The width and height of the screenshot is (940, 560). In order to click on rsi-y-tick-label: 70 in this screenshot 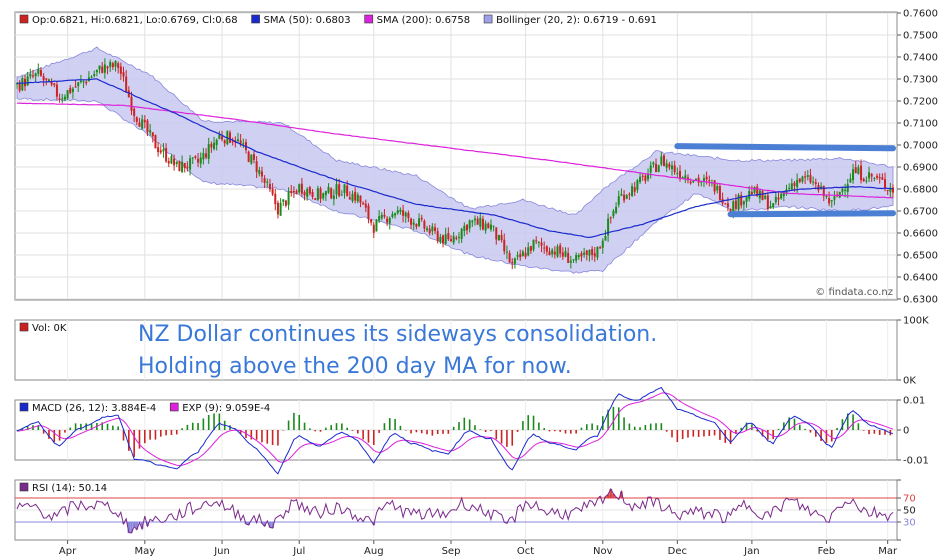, I will do `click(909, 499)`.